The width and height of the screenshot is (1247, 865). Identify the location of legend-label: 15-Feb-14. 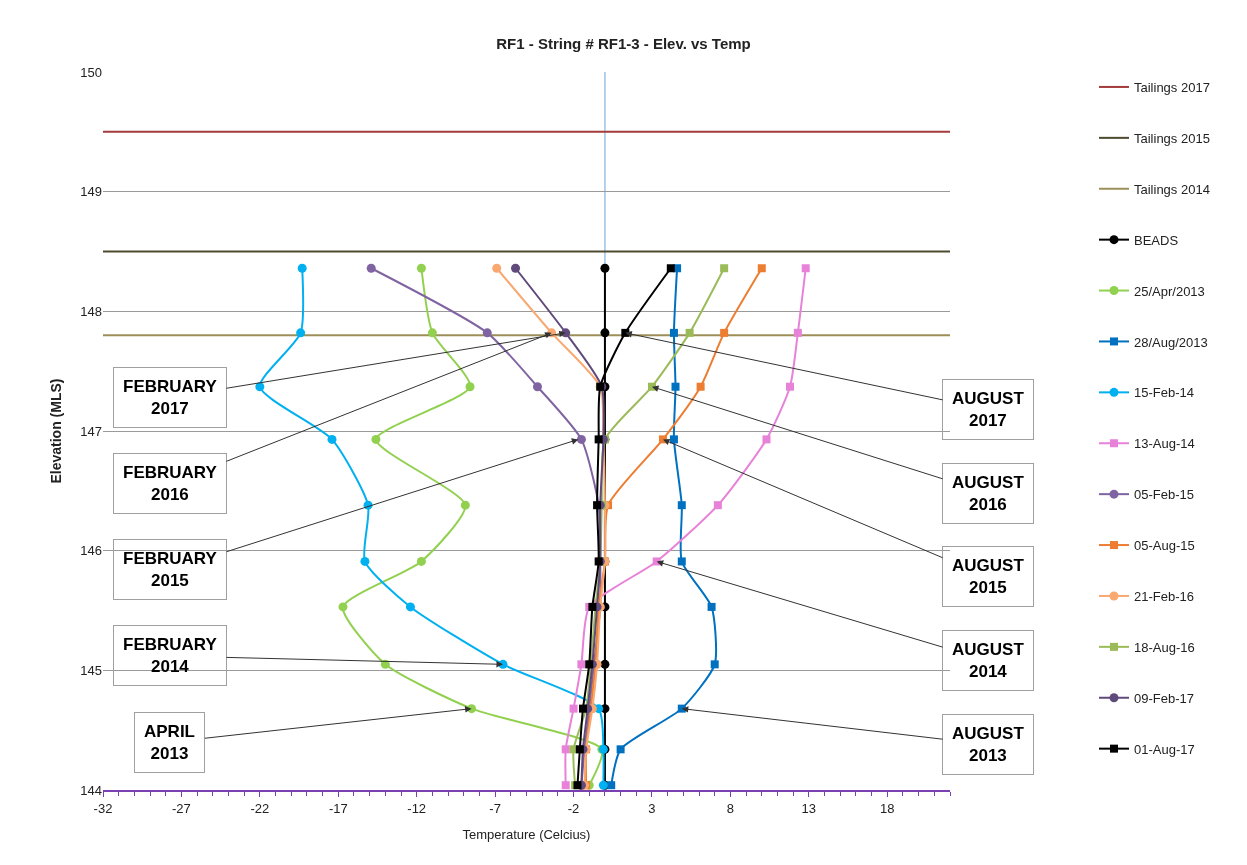
(1163, 393).